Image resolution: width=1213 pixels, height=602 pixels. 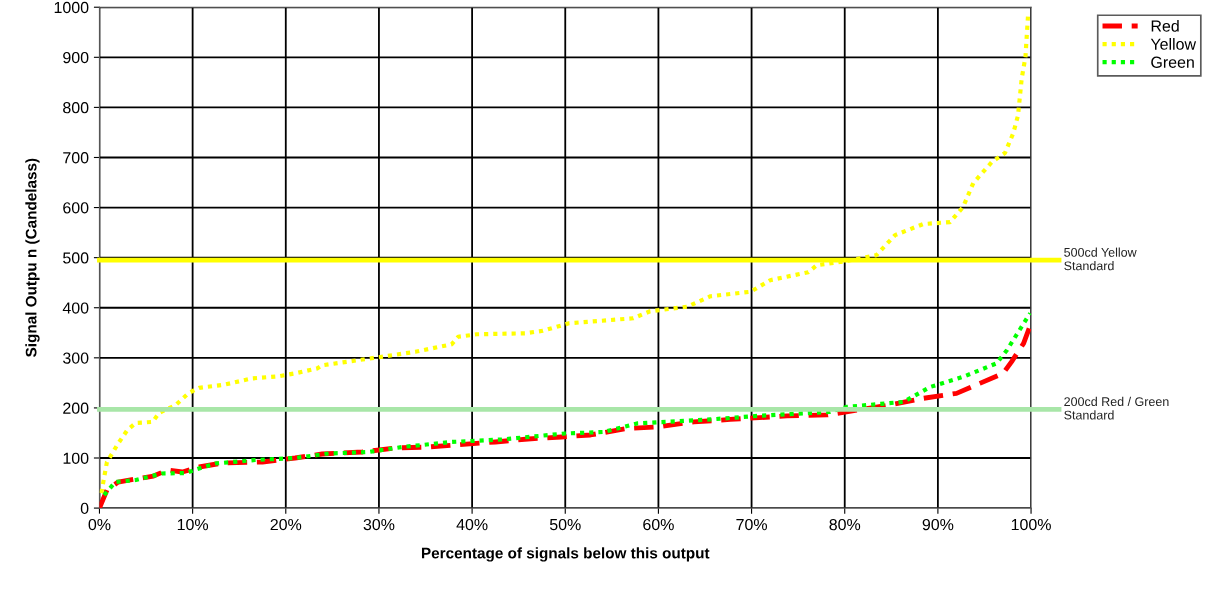 What do you see at coordinates (1100, 259) in the screenshot?
I see `ref-line-label: 500cd Yellow Standard` at bounding box center [1100, 259].